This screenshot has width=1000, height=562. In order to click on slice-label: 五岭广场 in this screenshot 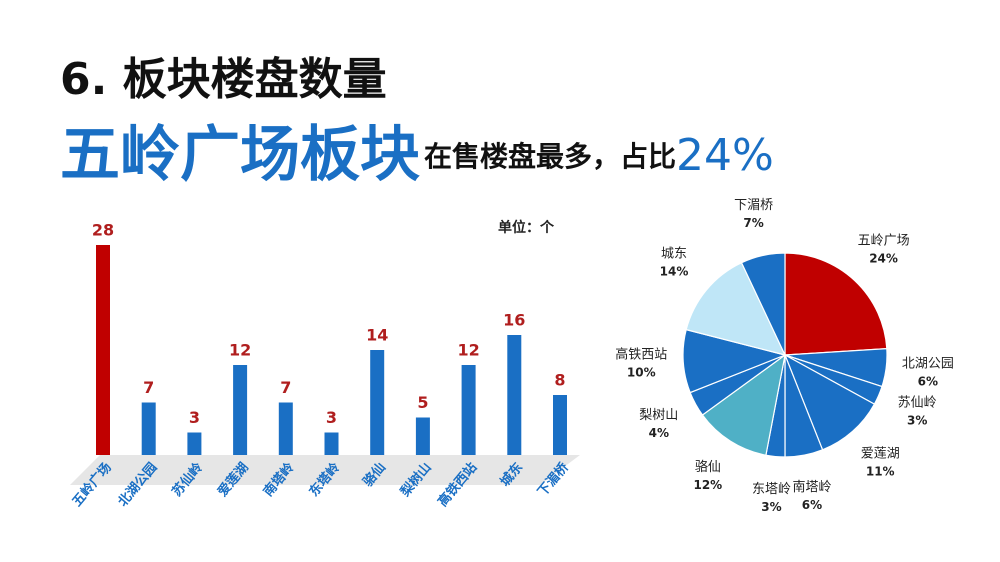, I will do `click(884, 241)`.